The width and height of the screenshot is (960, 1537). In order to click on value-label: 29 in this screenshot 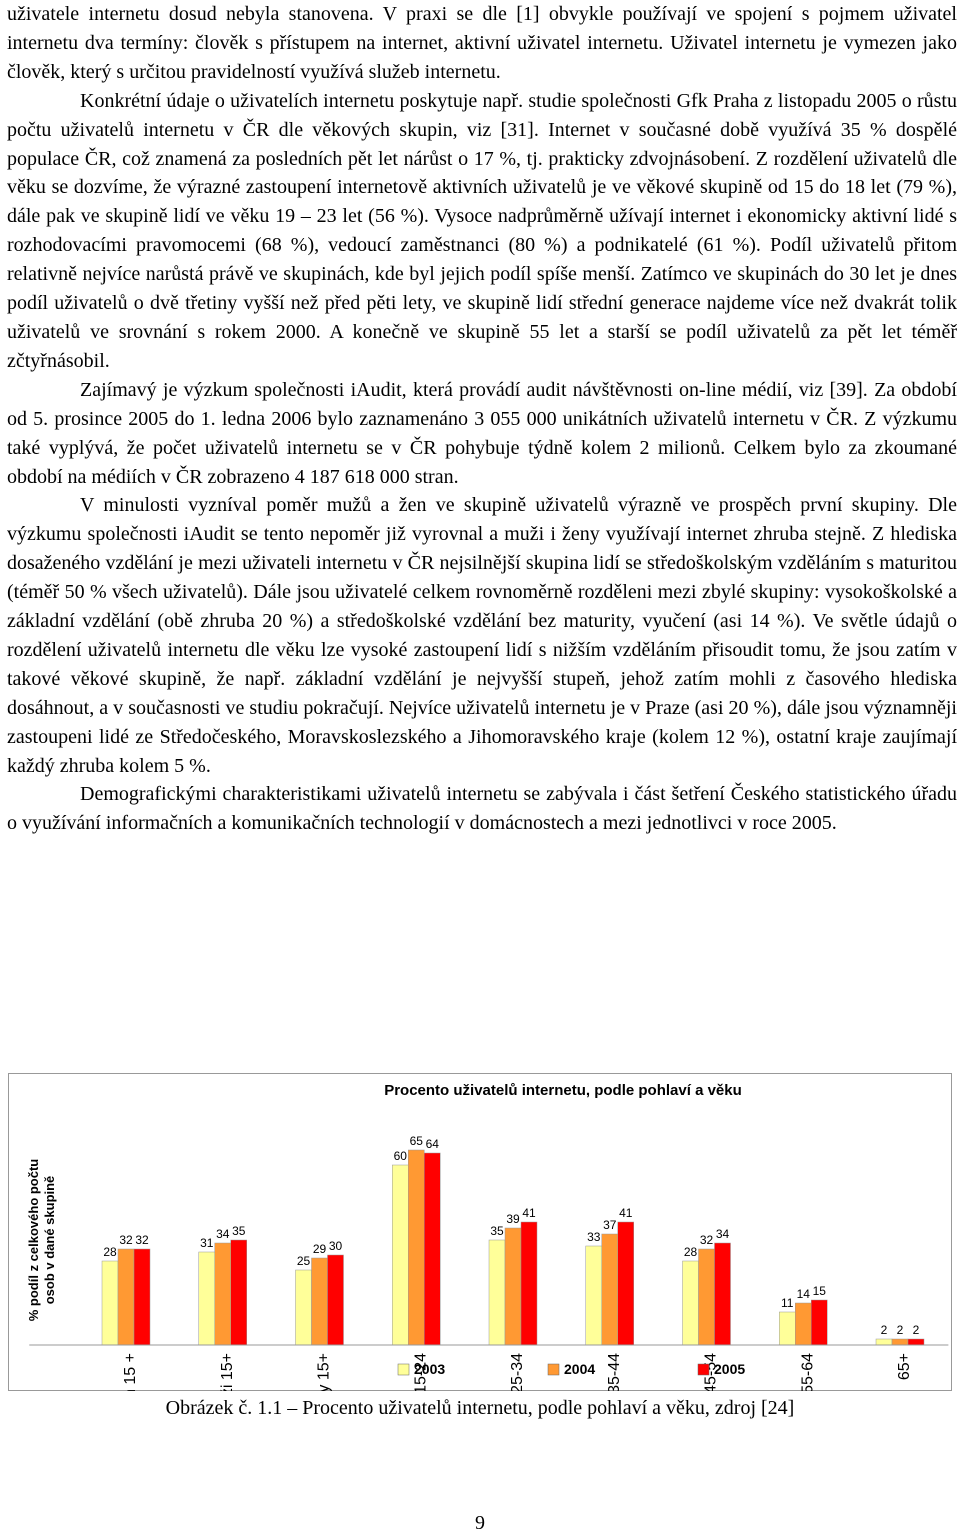, I will do `click(320, 1249)`.